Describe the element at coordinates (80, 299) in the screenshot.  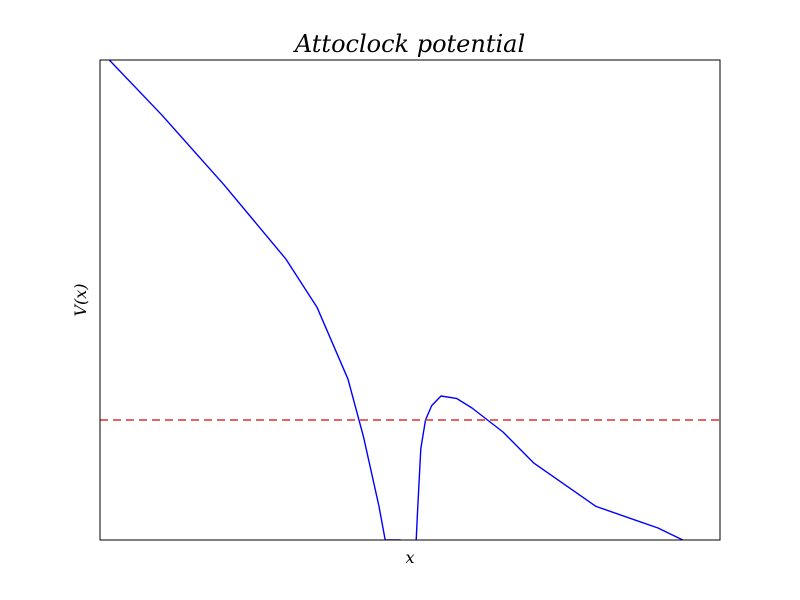
I see `y-axis-label: V(x)` at that location.